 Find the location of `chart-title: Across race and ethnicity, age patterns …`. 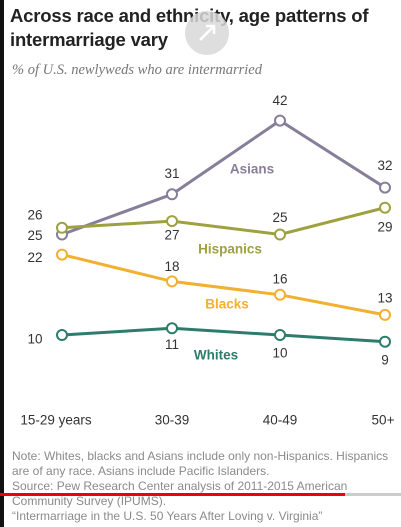

chart-title: Across race and ethnicity, age patterns … is located at coordinates (189, 27).